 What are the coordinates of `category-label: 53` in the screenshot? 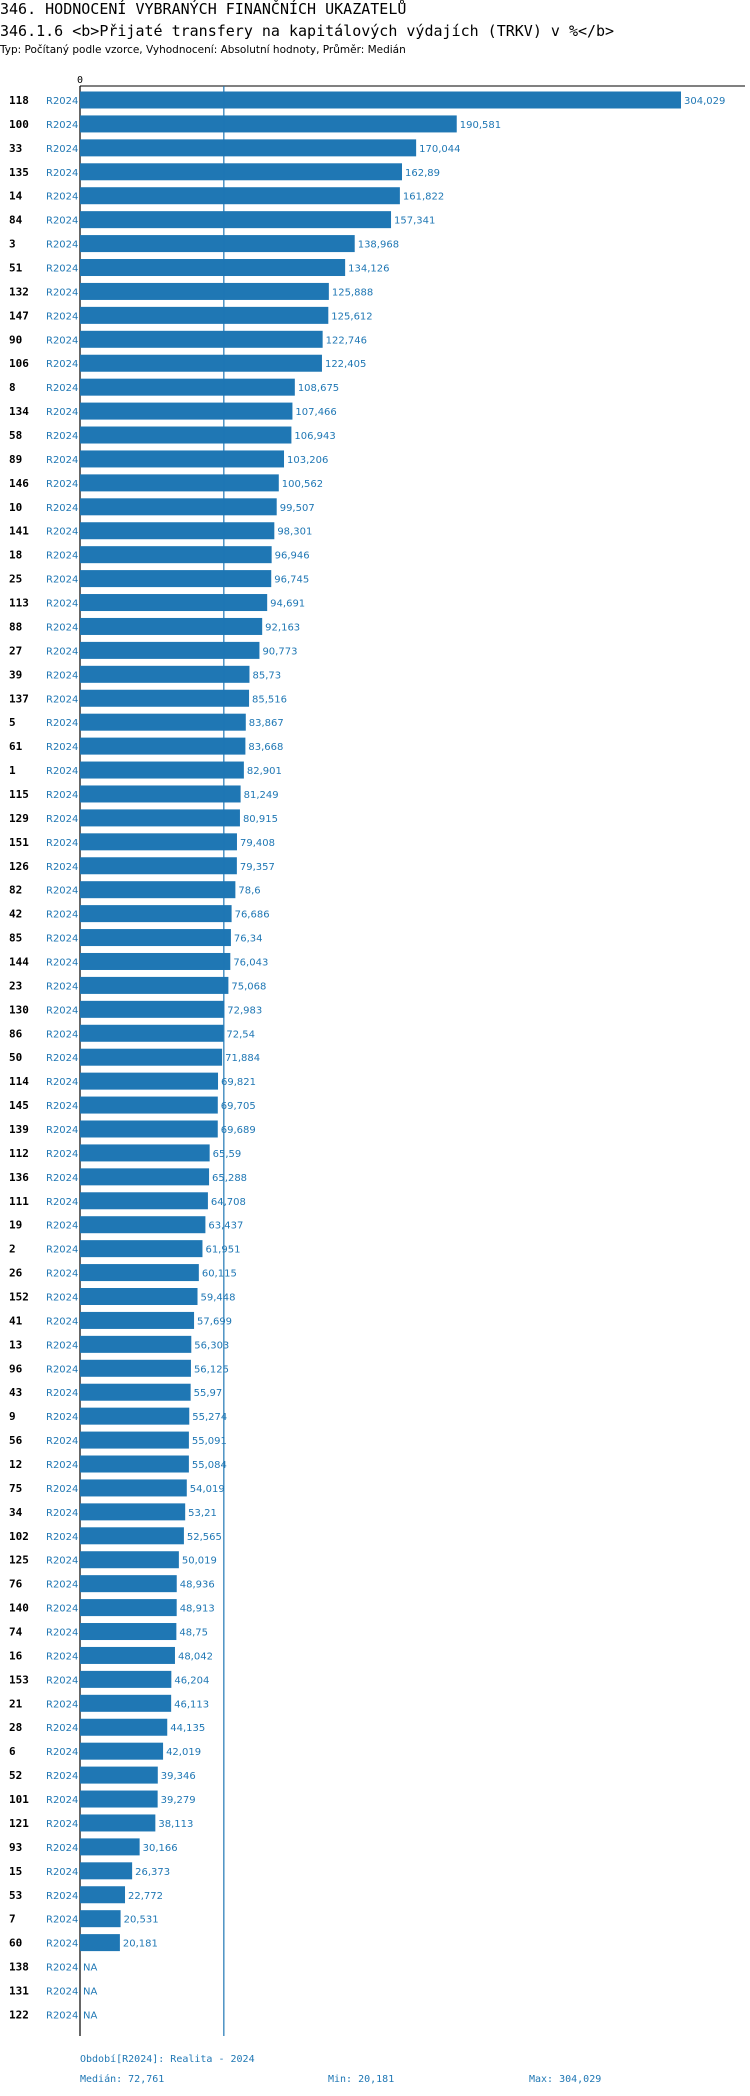 It's located at (15, 1895).